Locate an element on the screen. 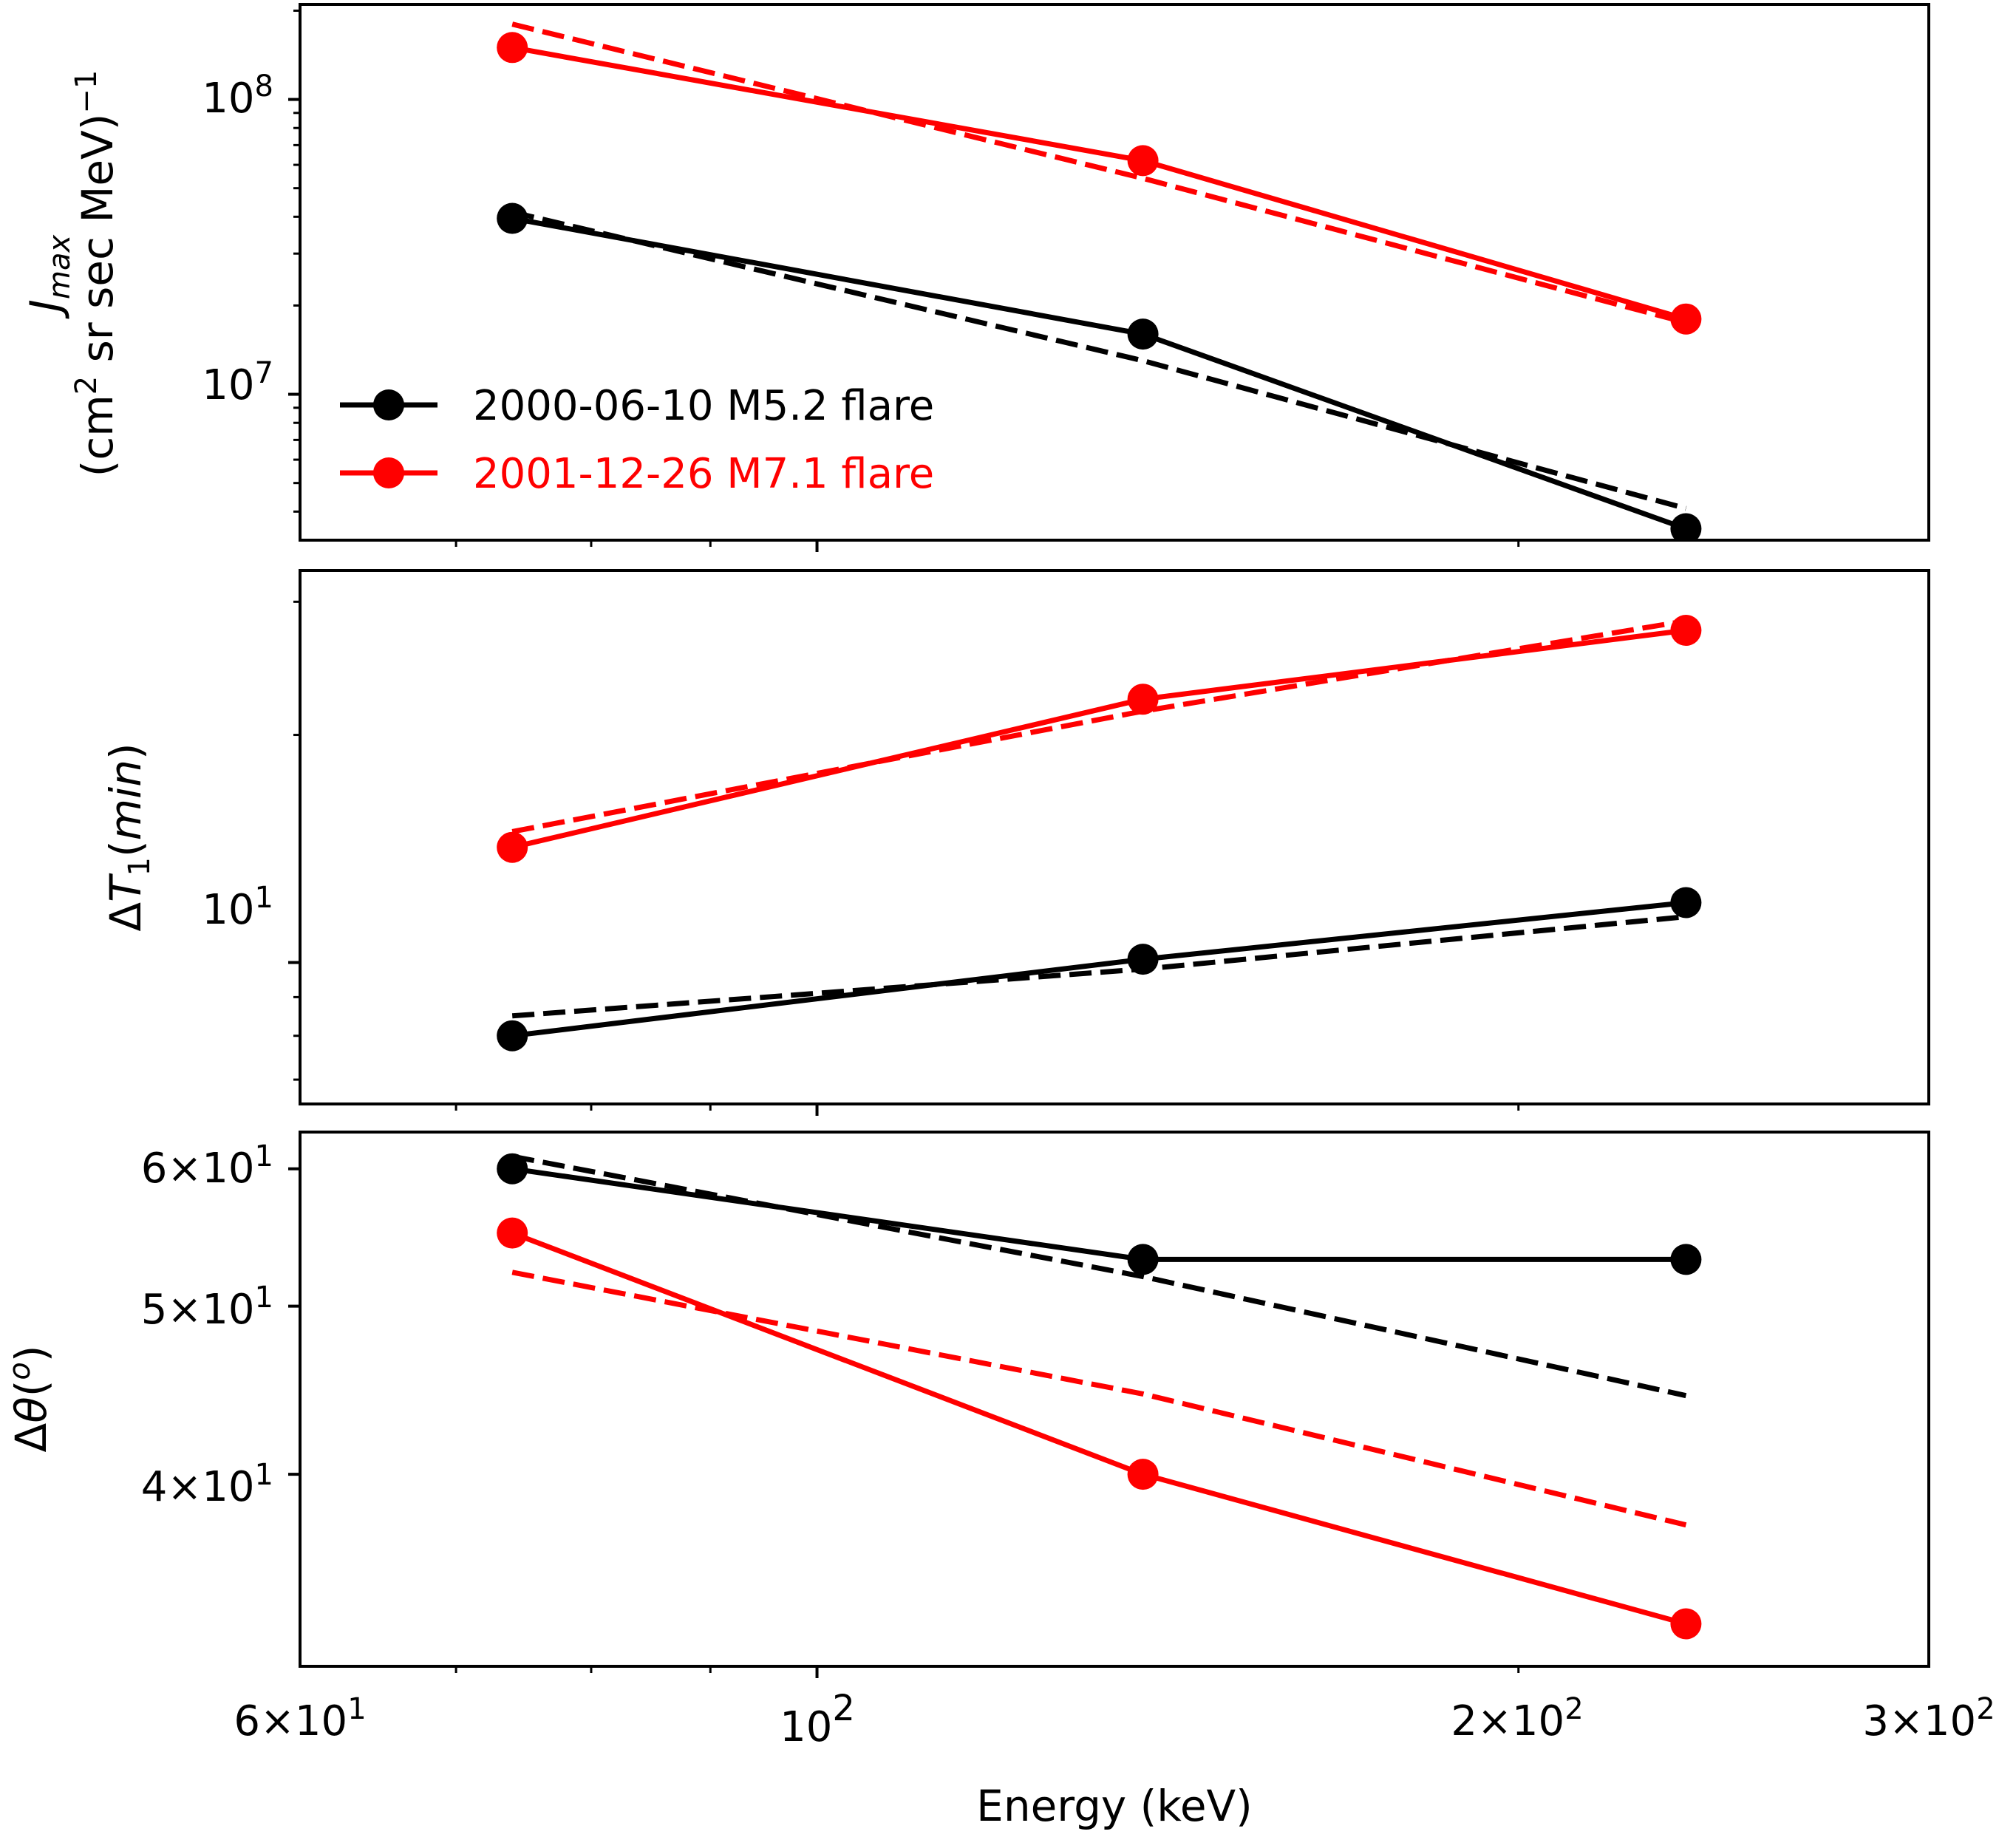 The image size is (2016, 1837). x-tick-label-100: 102 is located at coordinates (817, 1719).